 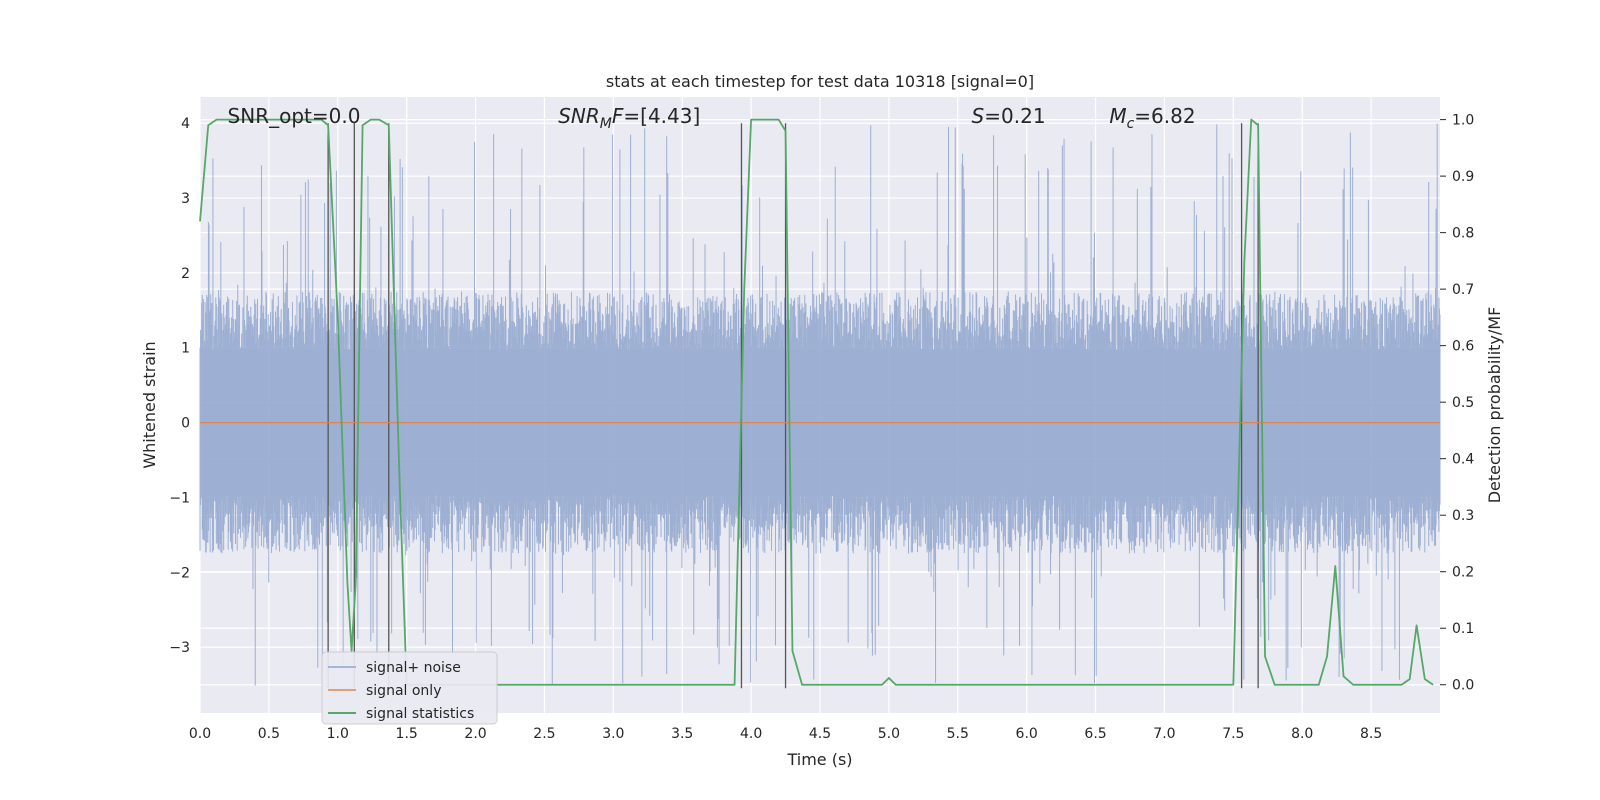 What do you see at coordinates (1463, 460) in the screenshot?
I see `y2-tick-label: 0.4` at bounding box center [1463, 460].